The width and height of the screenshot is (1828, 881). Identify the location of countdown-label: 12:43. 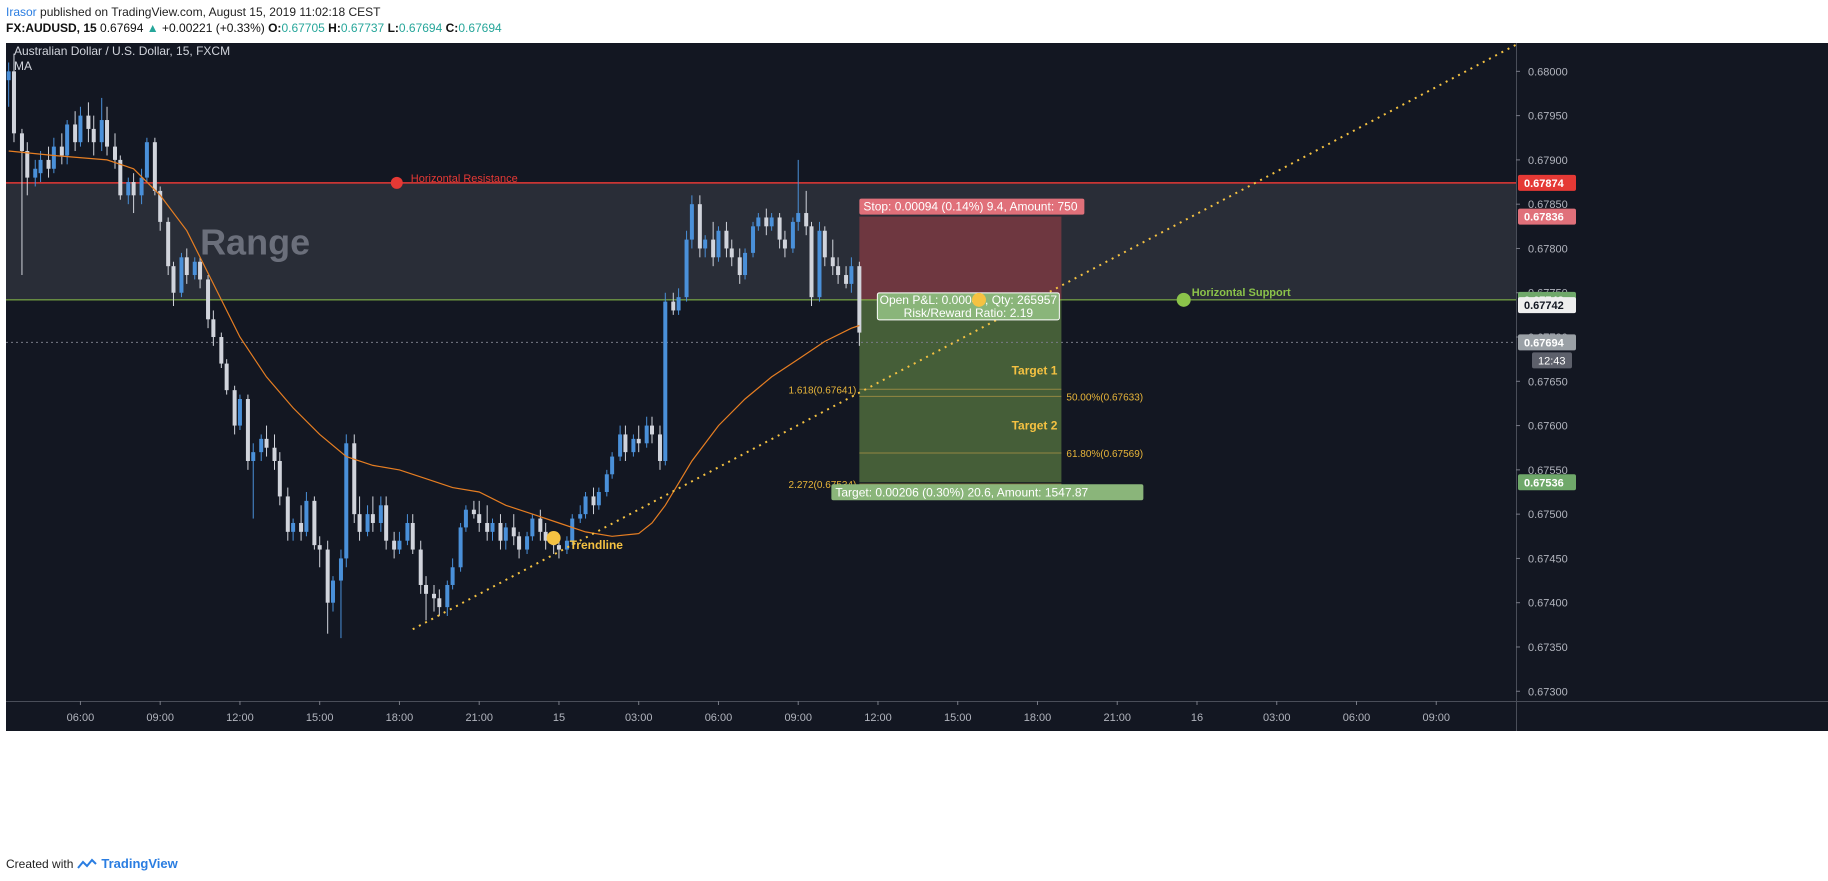
(1552, 361).